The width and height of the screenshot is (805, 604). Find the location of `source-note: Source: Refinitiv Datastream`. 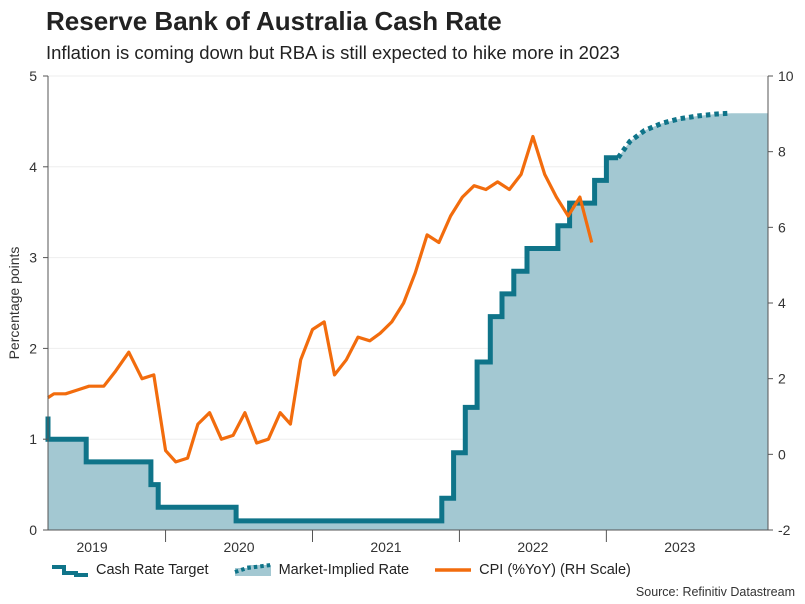

source-note: Source: Refinitiv Datastream is located at coordinates (715, 592).